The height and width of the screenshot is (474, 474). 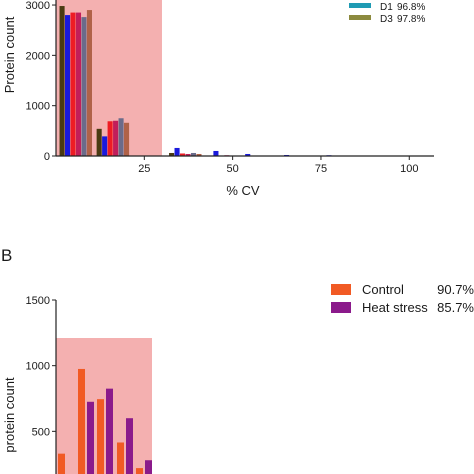 What do you see at coordinates (9, 415) in the screenshot?
I see `panel-b-y-axis-label: protein count` at bounding box center [9, 415].